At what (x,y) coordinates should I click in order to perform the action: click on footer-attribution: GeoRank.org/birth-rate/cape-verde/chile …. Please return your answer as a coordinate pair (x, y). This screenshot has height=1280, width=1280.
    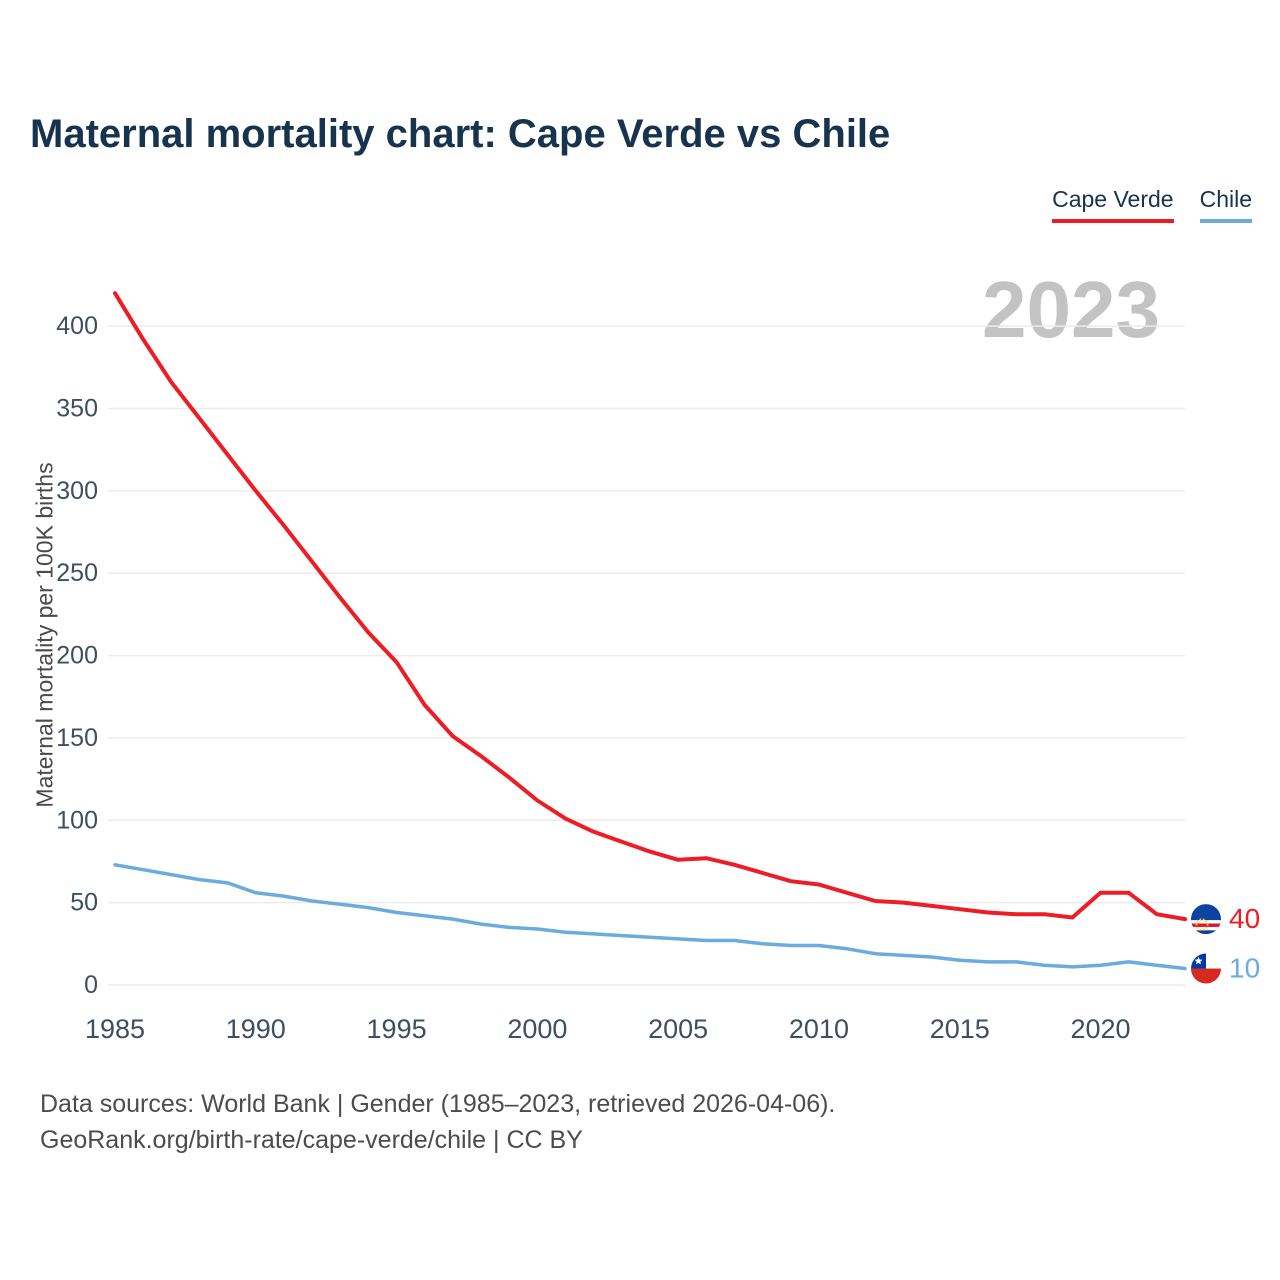
    Looking at the image, I should click on (311, 1140).